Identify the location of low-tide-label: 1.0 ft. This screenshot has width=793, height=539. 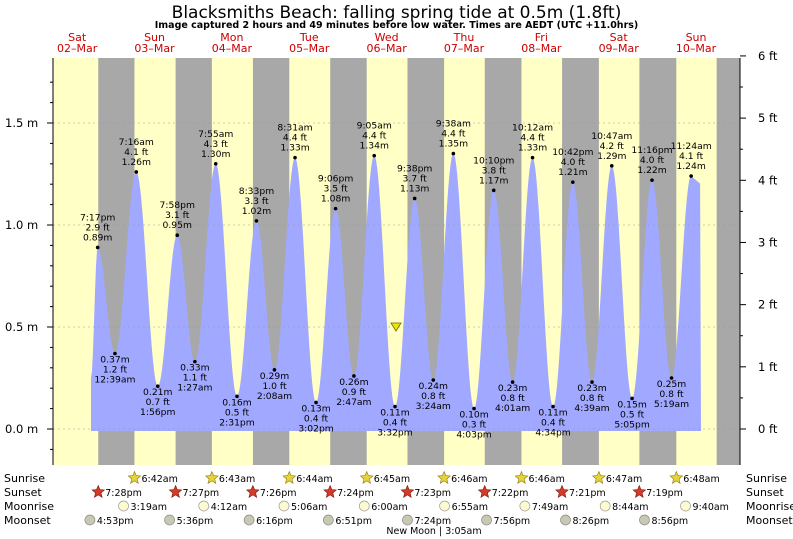
(274, 386).